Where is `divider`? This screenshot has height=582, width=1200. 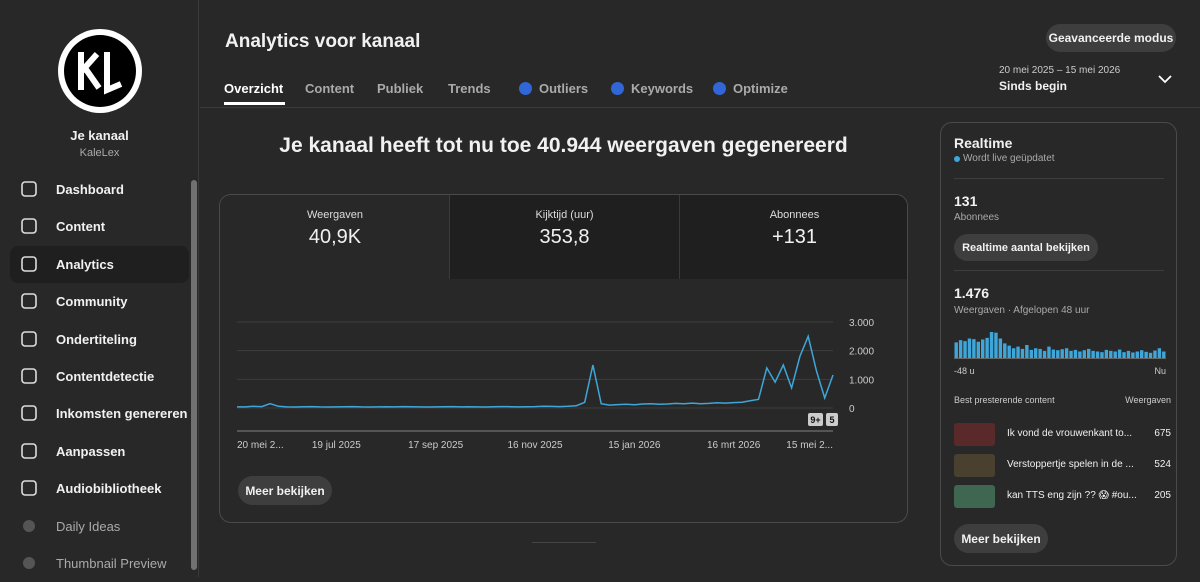 divider is located at coordinates (564, 542).